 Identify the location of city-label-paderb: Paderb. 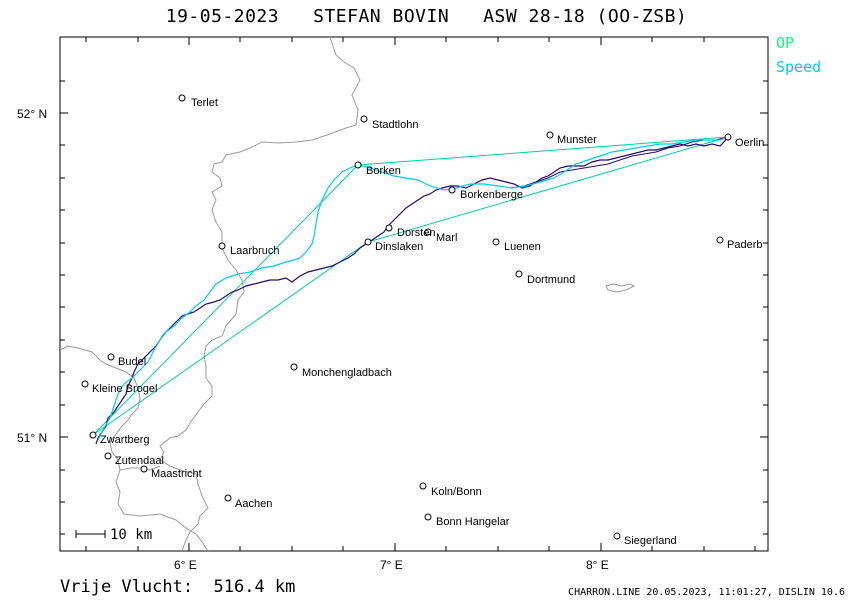
(744, 245).